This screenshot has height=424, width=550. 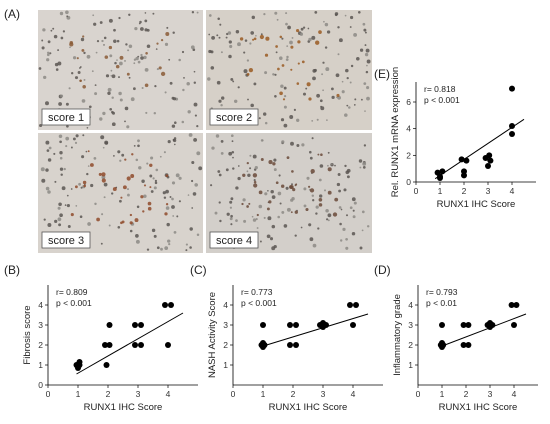 I want to click on score-label-box, so click(x=66, y=117).